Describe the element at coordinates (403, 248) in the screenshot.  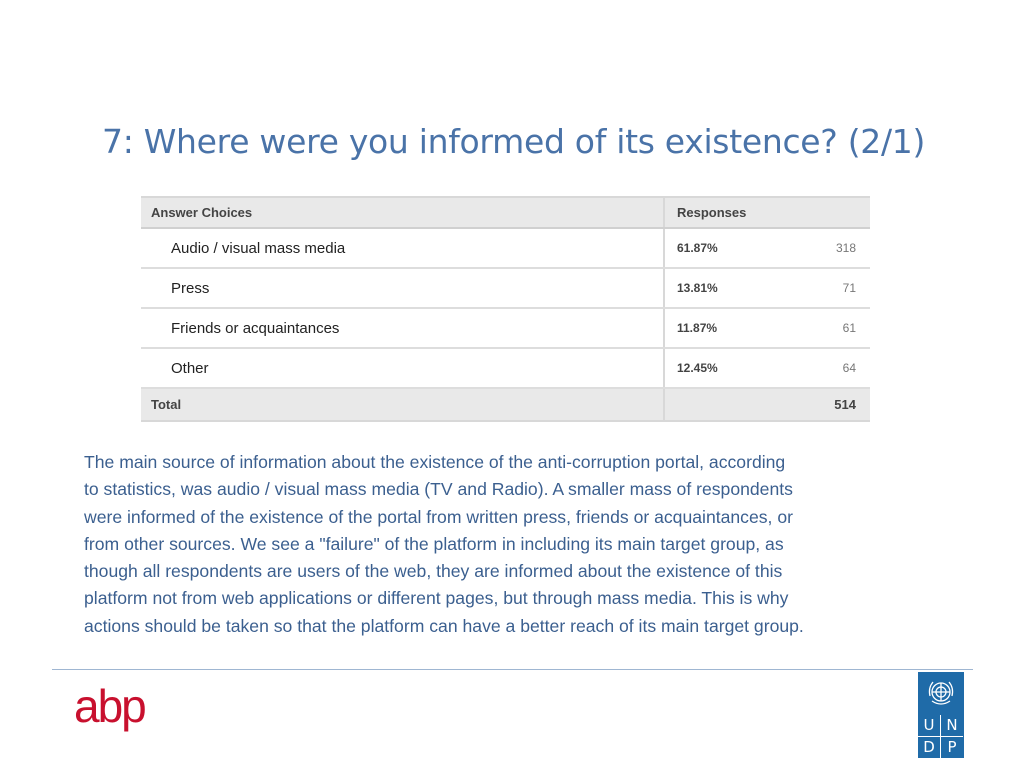
I see `row-choice: Audio / visual mass media` at that location.